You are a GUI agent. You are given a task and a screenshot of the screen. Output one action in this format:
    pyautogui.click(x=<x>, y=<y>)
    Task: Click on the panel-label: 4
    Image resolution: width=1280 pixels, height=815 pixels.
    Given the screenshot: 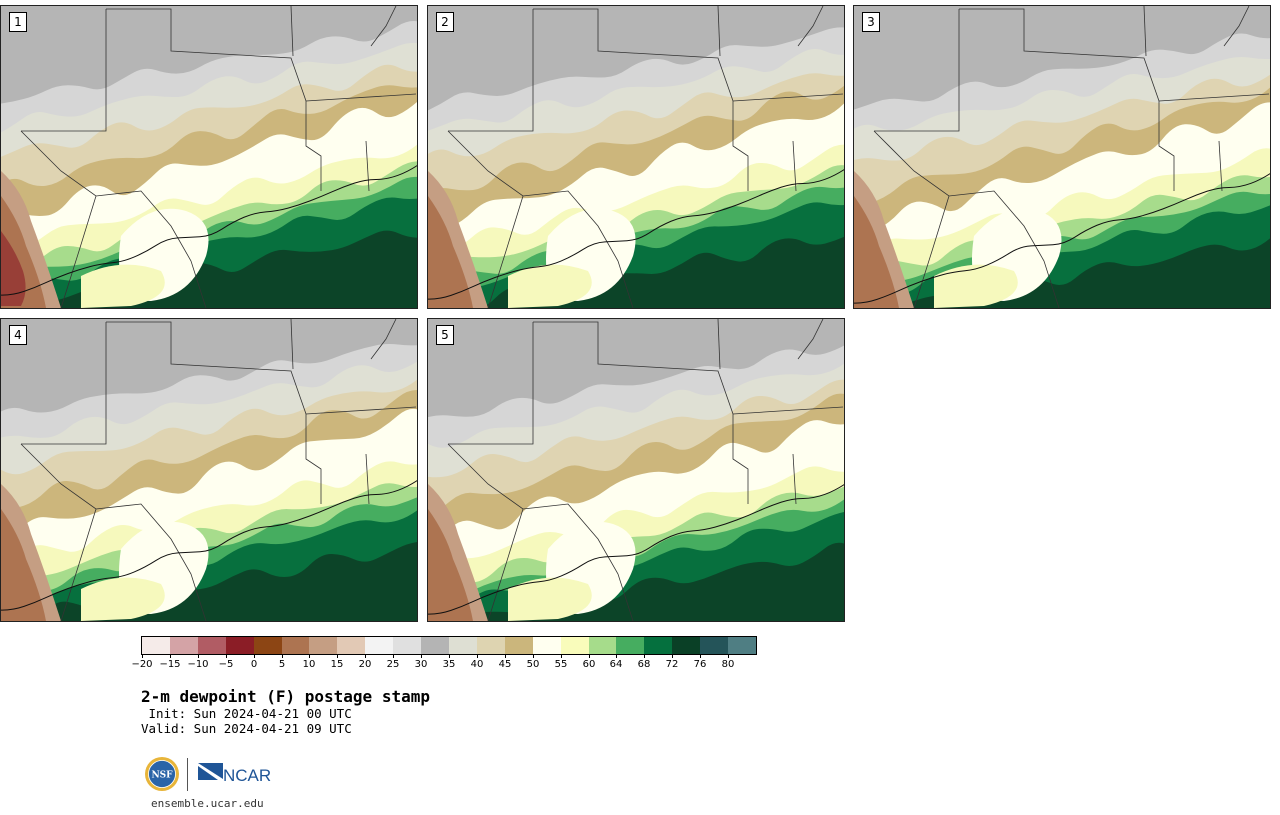 What is the action you would take?
    pyautogui.click(x=18, y=335)
    